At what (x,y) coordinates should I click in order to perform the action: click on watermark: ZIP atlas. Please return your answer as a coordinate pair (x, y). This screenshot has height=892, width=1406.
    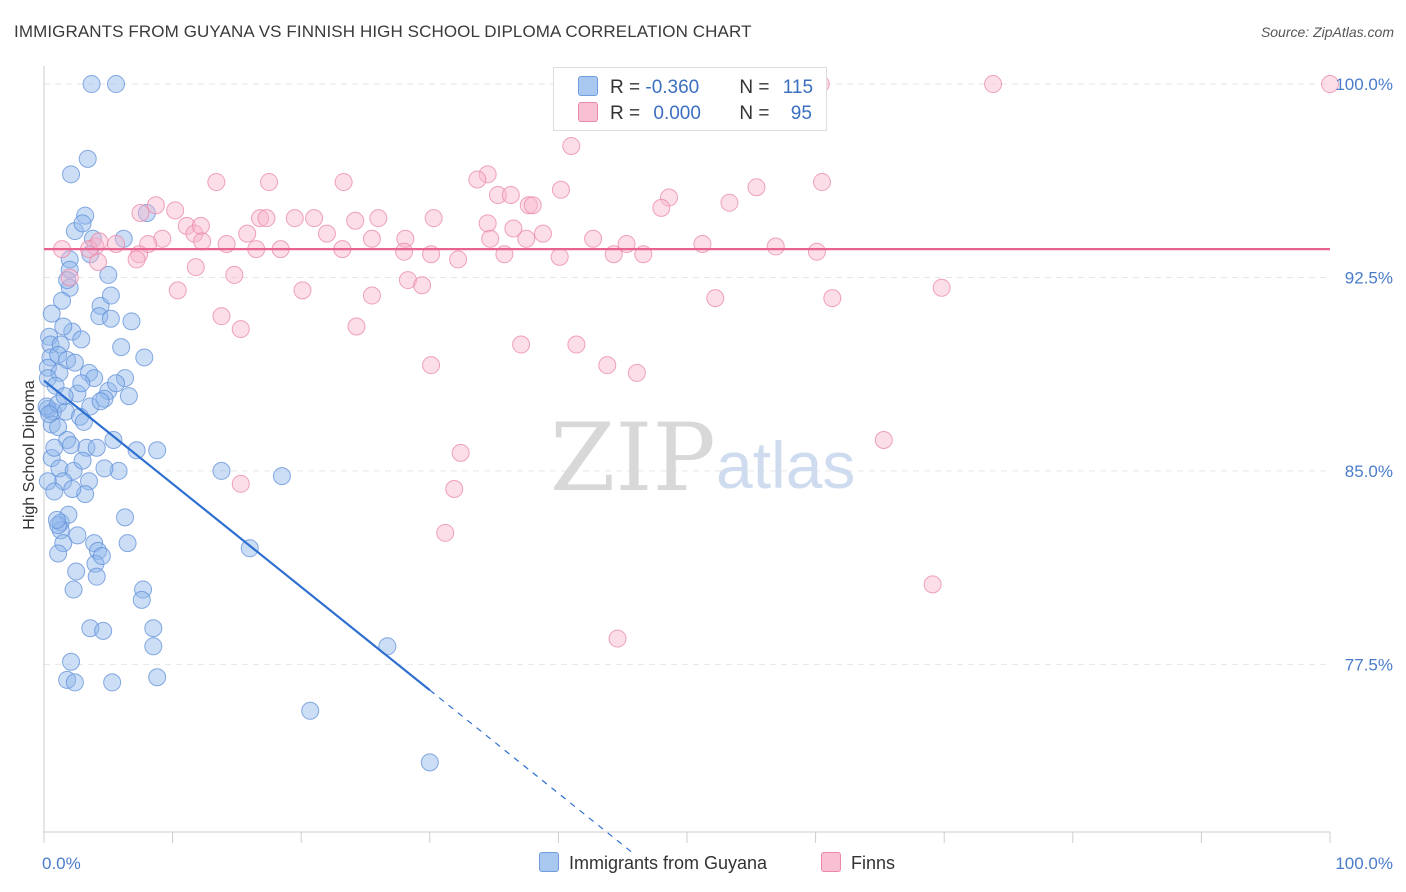
    Looking at the image, I should click on (702, 458).